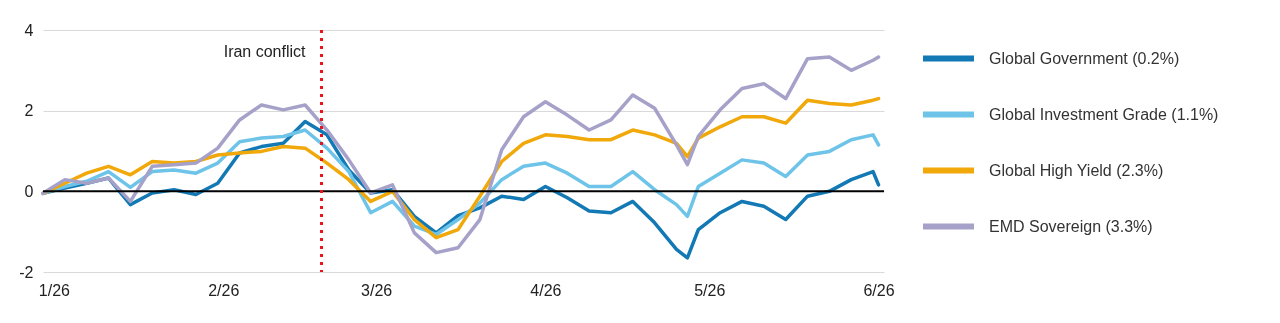 The image size is (1280, 323). What do you see at coordinates (26, 272) in the screenshot?
I see `y-tick-label: -2` at bounding box center [26, 272].